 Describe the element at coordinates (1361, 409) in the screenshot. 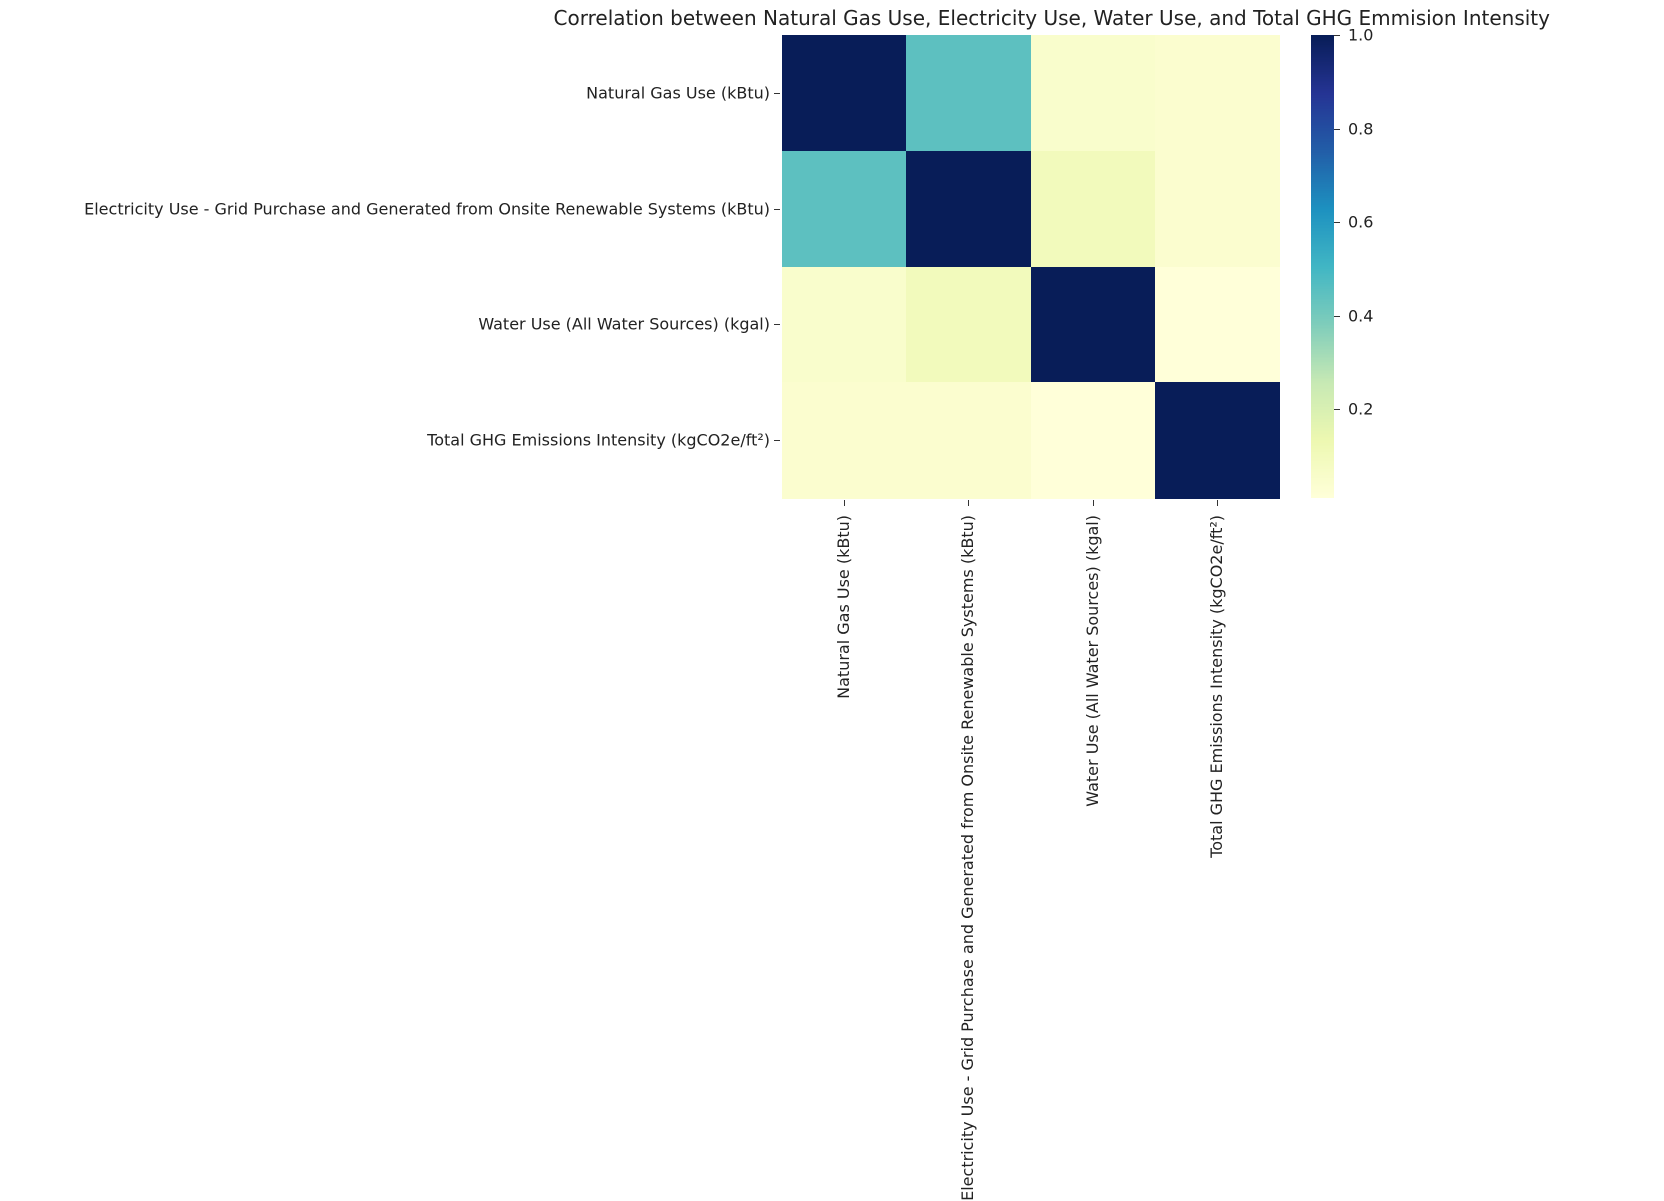

I see `colorbar-tick-label: 0.2` at that location.